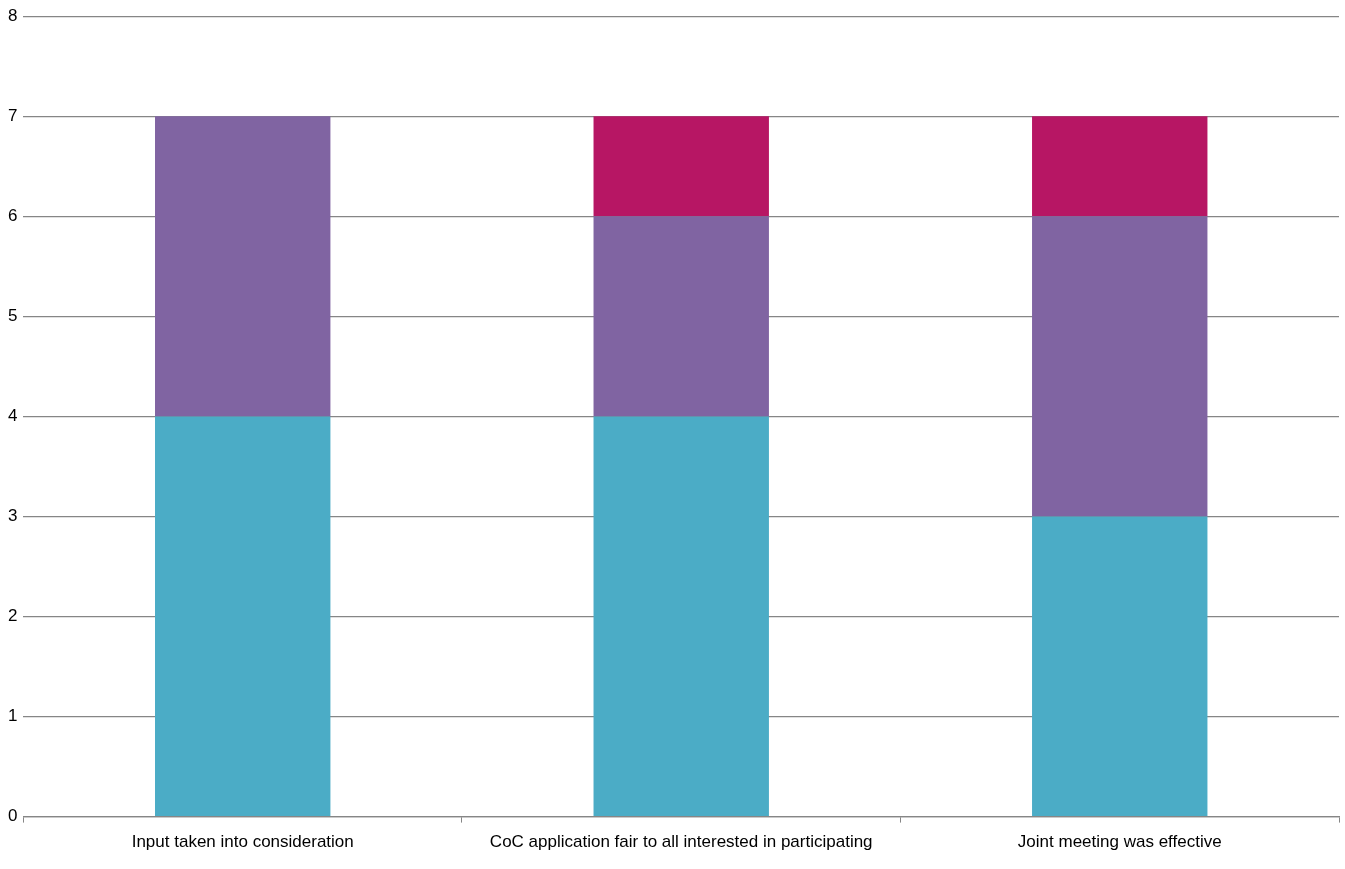 The height and width of the screenshot is (869, 1345). What do you see at coordinates (12, 316) in the screenshot?
I see `y-tick-label: 5` at bounding box center [12, 316].